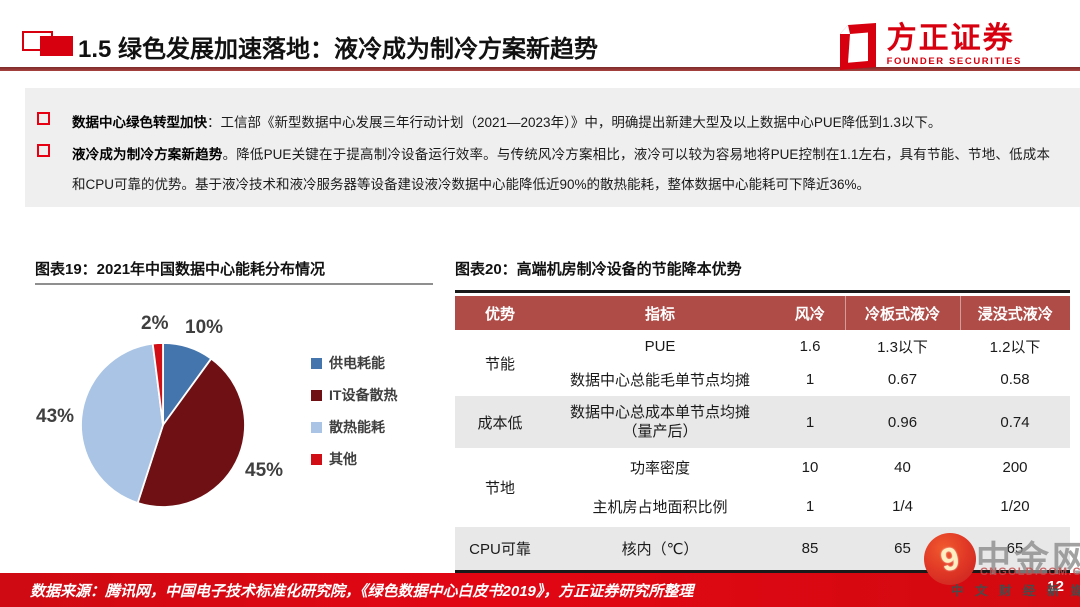  What do you see at coordinates (810, 346) in the screenshot?
I see `value-cell: 1.6` at bounding box center [810, 346].